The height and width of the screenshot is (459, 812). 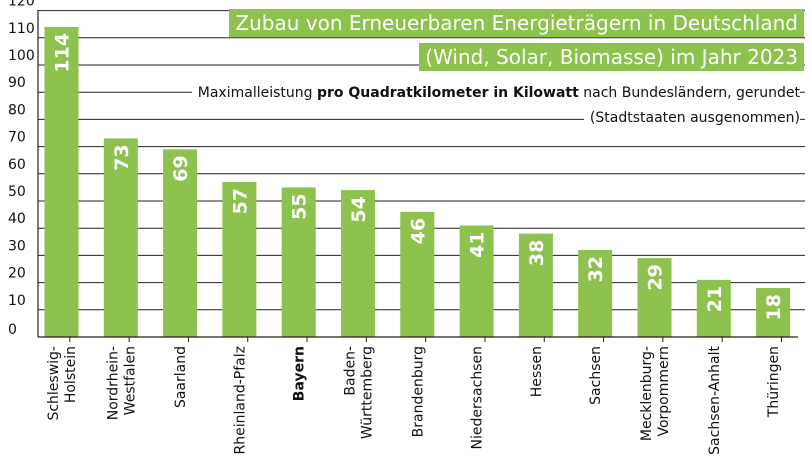 What do you see at coordinates (611, 57) in the screenshot?
I see `chart-title-line-2: (Wind, Solar, Biomasse) im Jahr 2023` at bounding box center [611, 57].